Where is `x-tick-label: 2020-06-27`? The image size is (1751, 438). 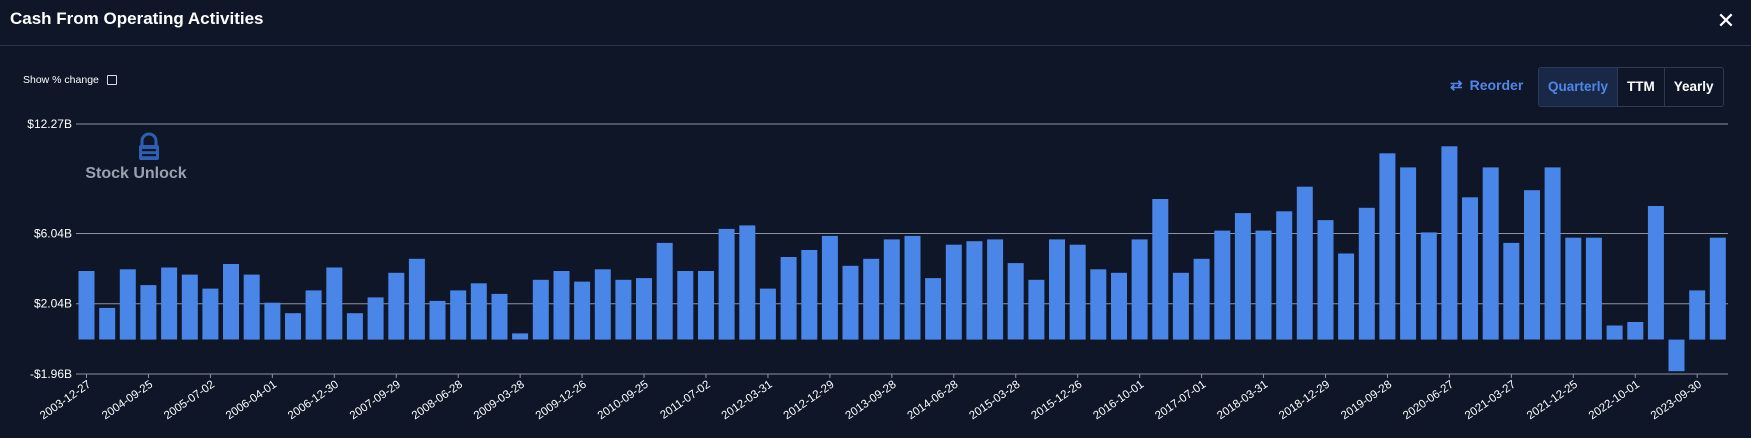 x-tick-label: 2020-06-27 is located at coordinates (1428, 401).